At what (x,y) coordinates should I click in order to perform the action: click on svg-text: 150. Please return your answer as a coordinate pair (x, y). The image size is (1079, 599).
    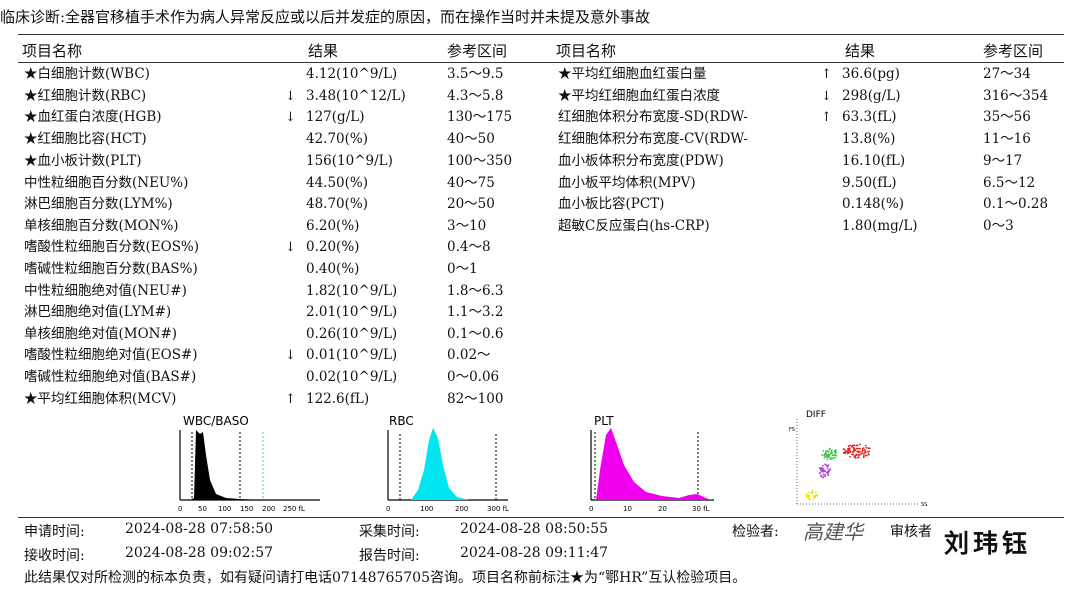
    Looking at the image, I should click on (246, 509).